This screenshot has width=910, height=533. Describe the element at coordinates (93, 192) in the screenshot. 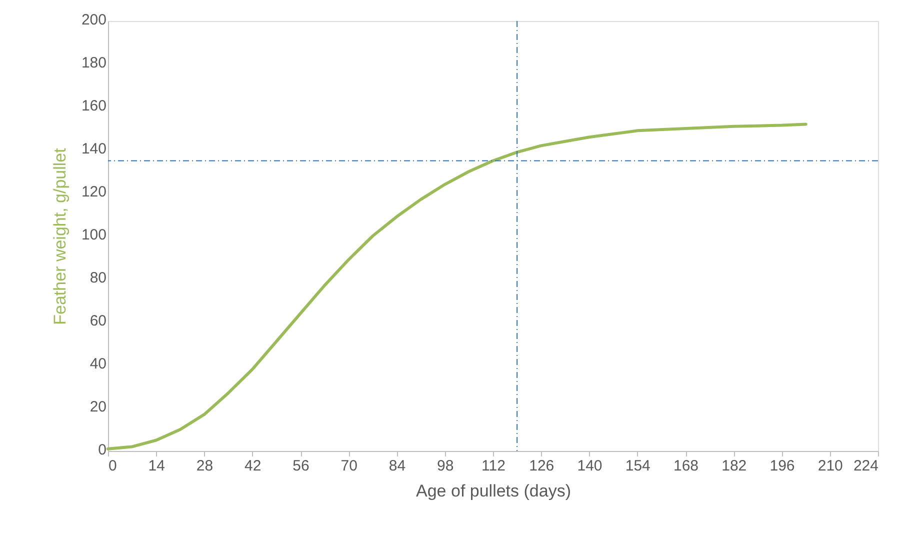

I see `y-tick-label: 120` at that location.